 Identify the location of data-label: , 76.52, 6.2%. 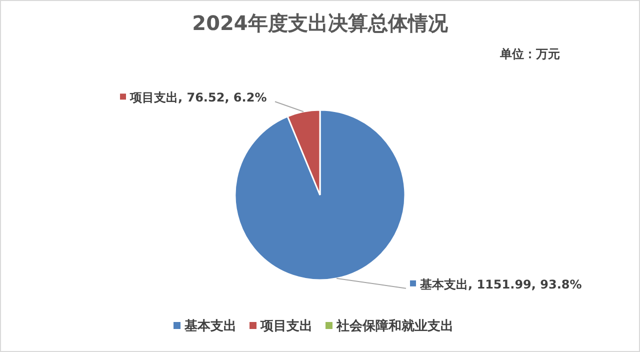
(222, 97).